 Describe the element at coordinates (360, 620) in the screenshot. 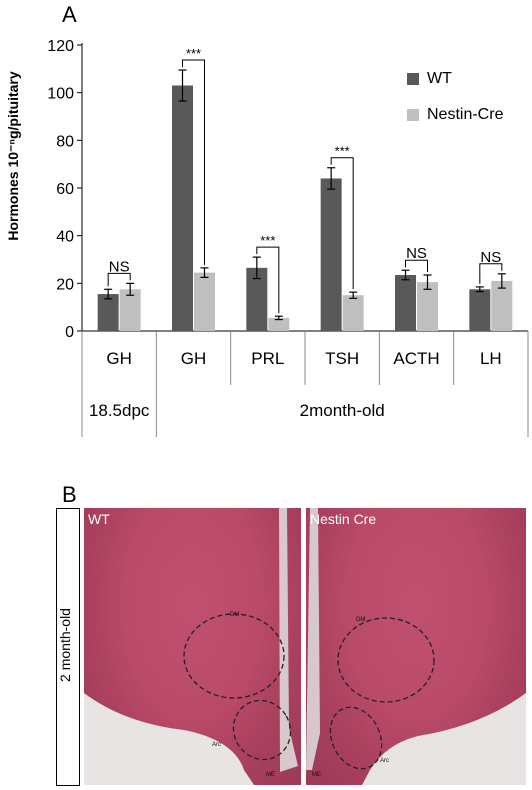

I see `dm-label-nestin: DM` at that location.